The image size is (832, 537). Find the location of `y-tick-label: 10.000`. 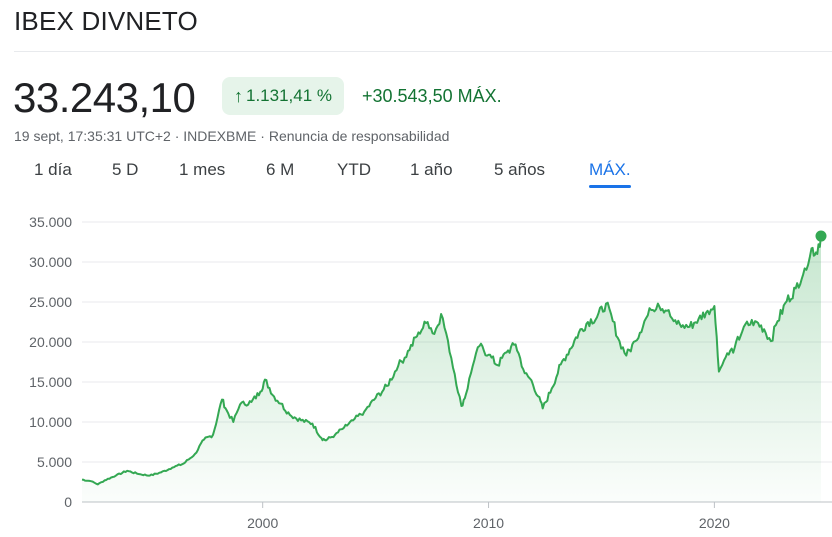

y-tick-label: 10.000 is located at coordinates (50, 422).